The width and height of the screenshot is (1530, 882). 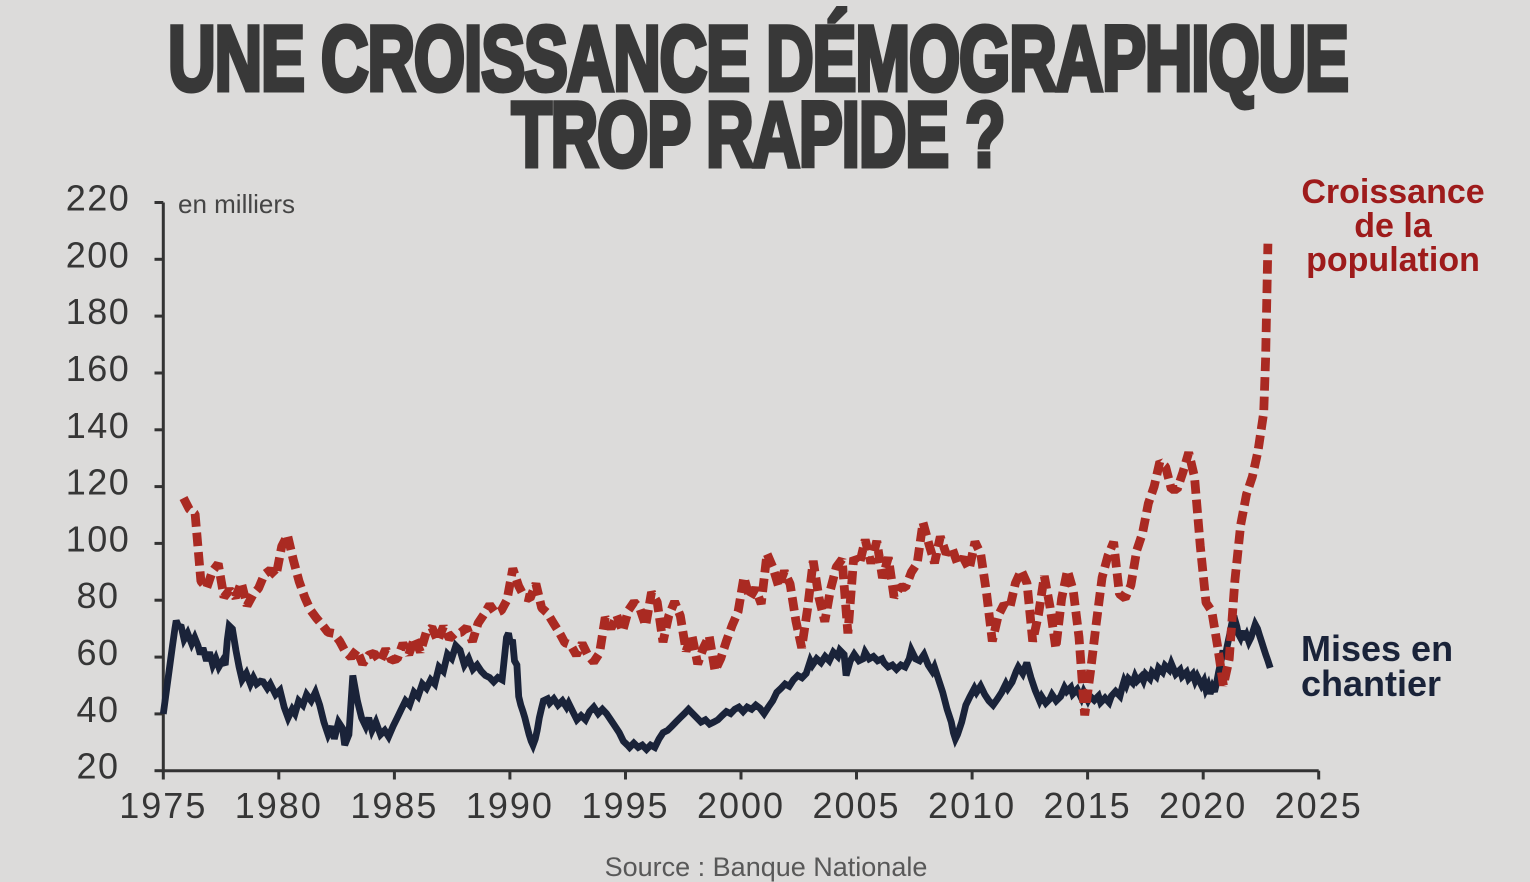 What do you see at coordinates (98, 538) in the screenshot?
I see `svg-text: 100` at bounding box center [98, 538].